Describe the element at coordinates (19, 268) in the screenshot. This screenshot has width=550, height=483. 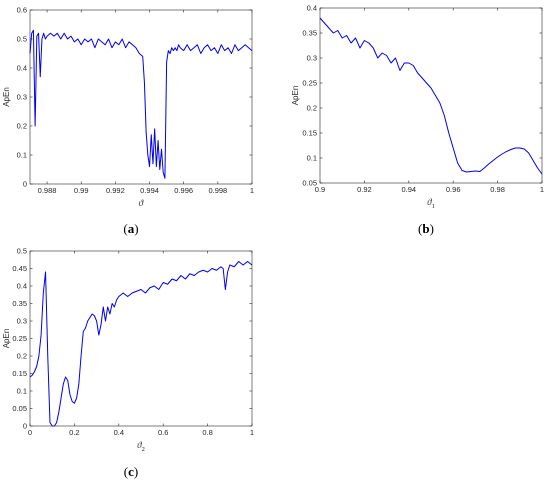
I see `y-tick-label: 0.45` at that location.